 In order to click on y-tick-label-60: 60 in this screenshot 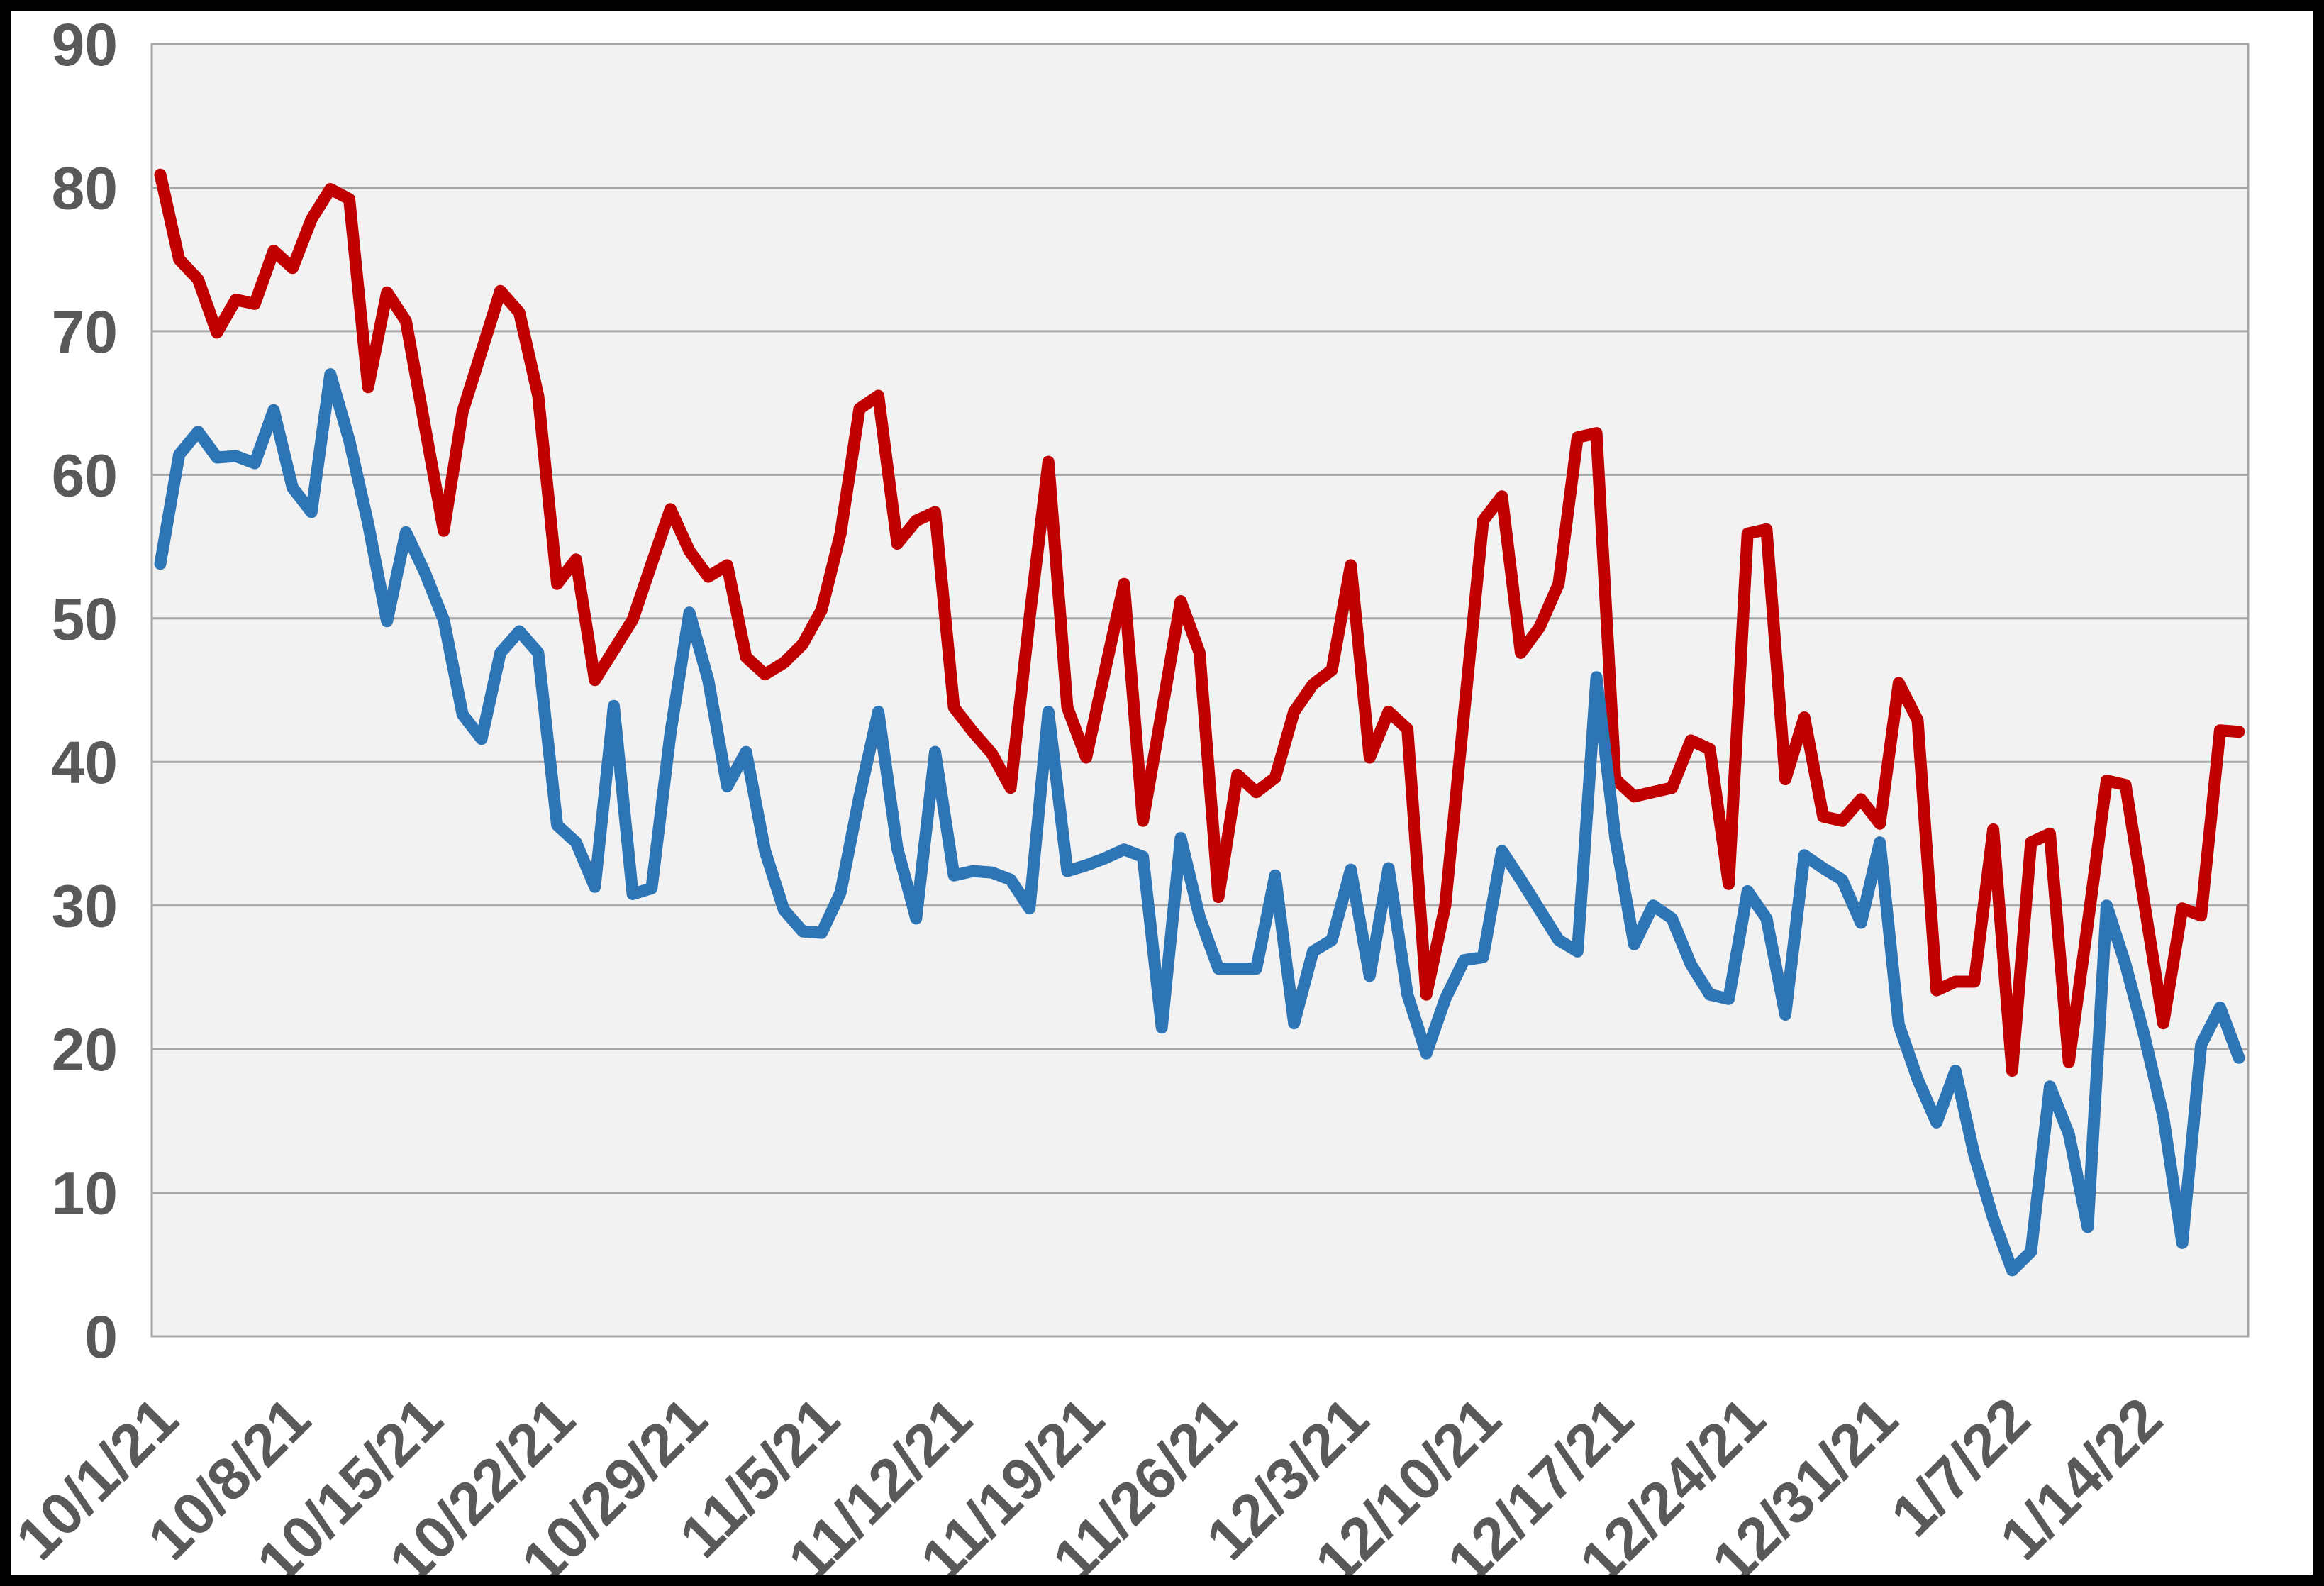, I will do `click(85, 475)`.